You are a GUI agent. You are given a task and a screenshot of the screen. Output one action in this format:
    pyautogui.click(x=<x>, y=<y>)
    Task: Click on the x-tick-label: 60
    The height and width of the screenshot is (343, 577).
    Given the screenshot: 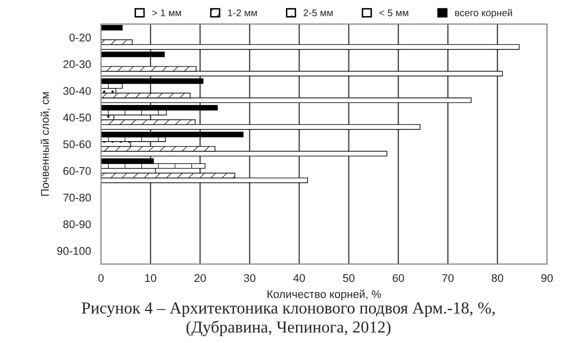 What is the action you would take?
    pyautogui.click(x=398, y=278)
    